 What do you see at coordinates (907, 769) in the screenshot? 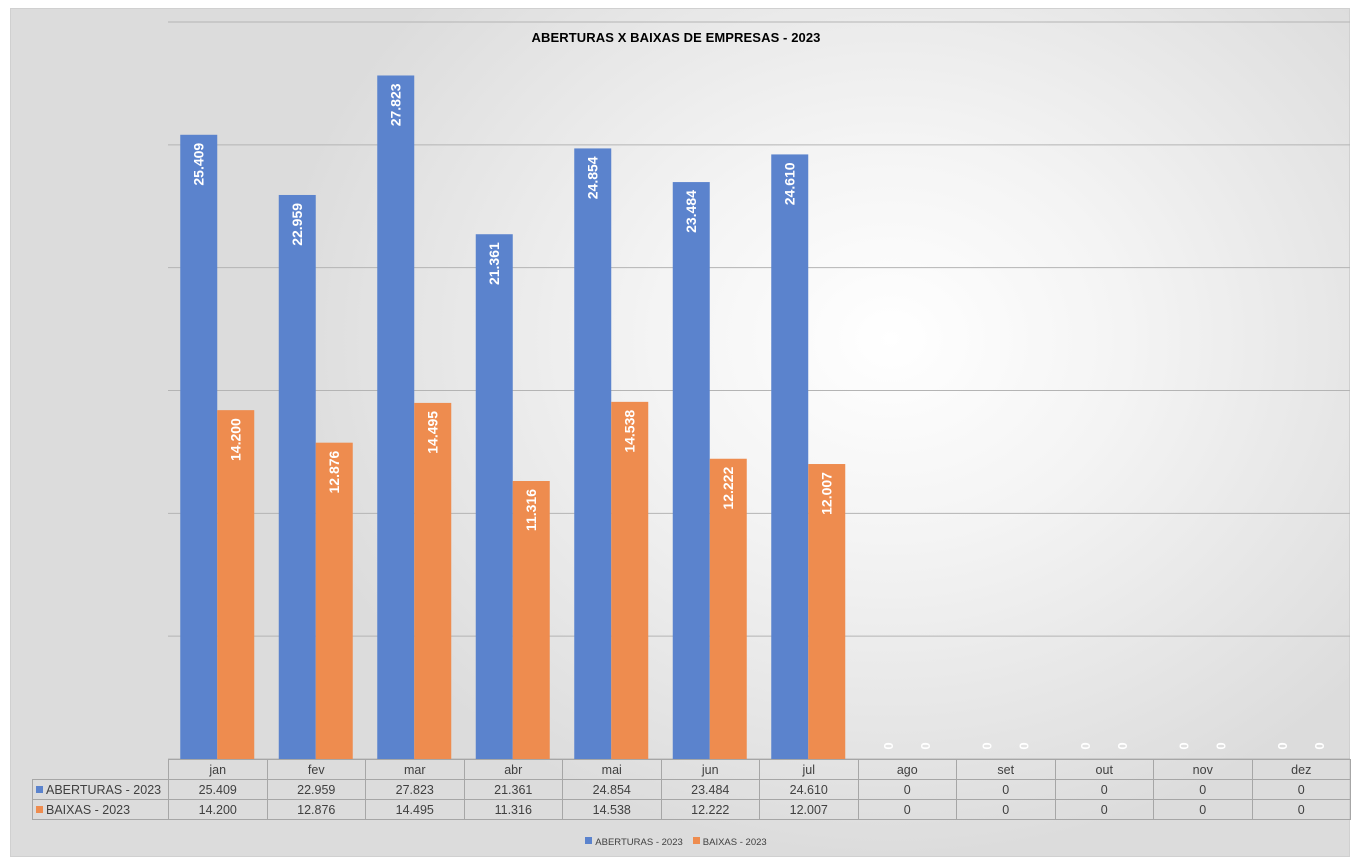
I see `category-label: ago` at bounding box center [907, 769].